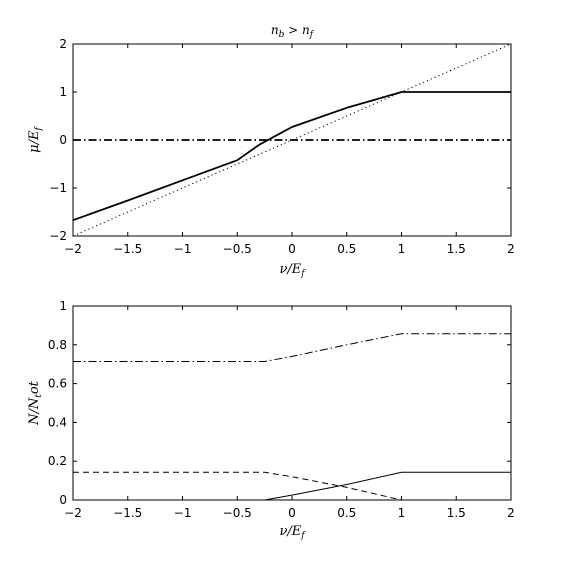 The height and width of the screenshot is (570, 564). What do you see at coordinates (35, 403) in the screenshot?
I see `bottom-ylabel: N/Ntot` at bounding box center [35, 403].